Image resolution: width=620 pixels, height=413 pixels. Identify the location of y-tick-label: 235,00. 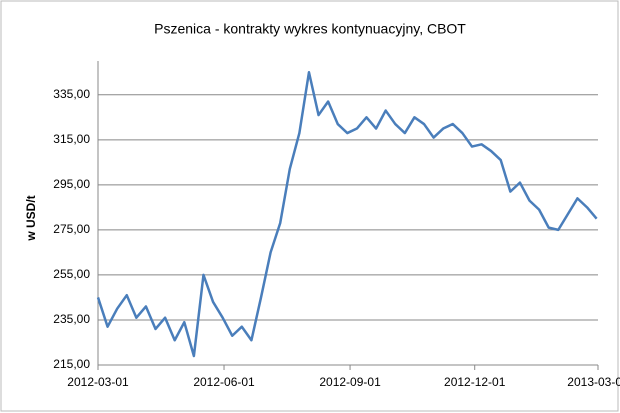
(71, 319).